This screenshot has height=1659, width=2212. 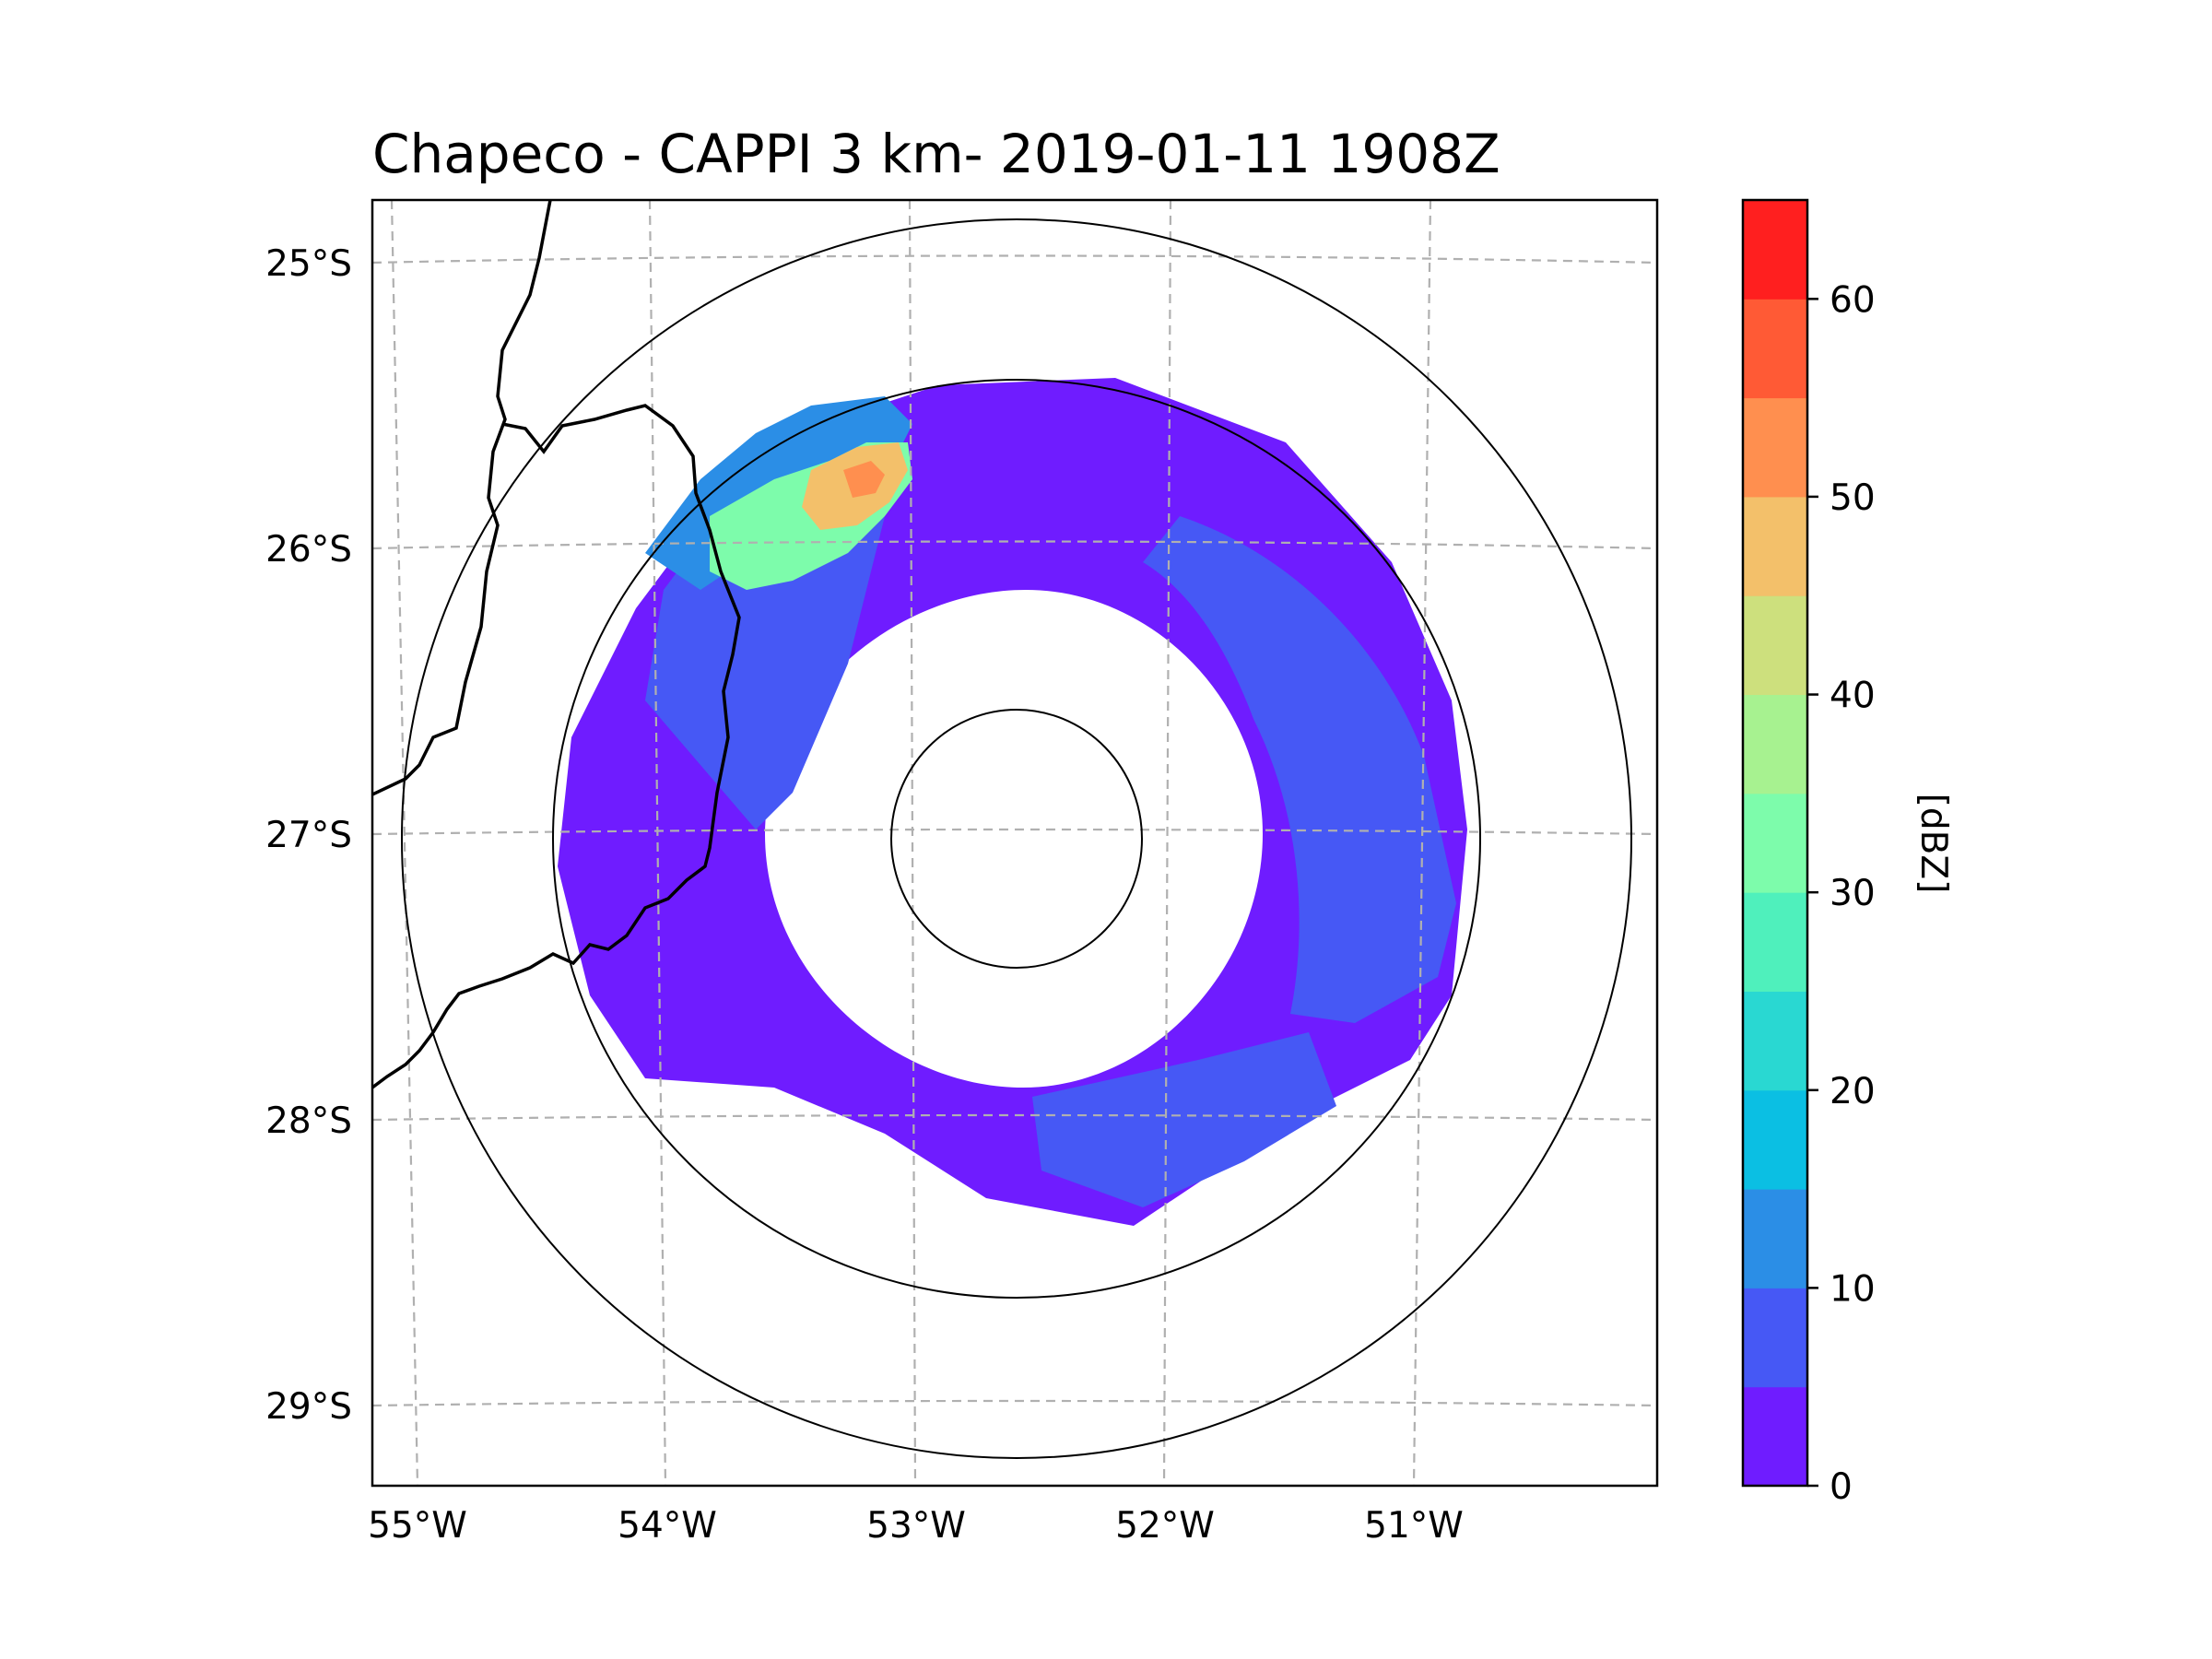 I want to click on colorbar-tick-label: 60, so click(x=1853, y=300).